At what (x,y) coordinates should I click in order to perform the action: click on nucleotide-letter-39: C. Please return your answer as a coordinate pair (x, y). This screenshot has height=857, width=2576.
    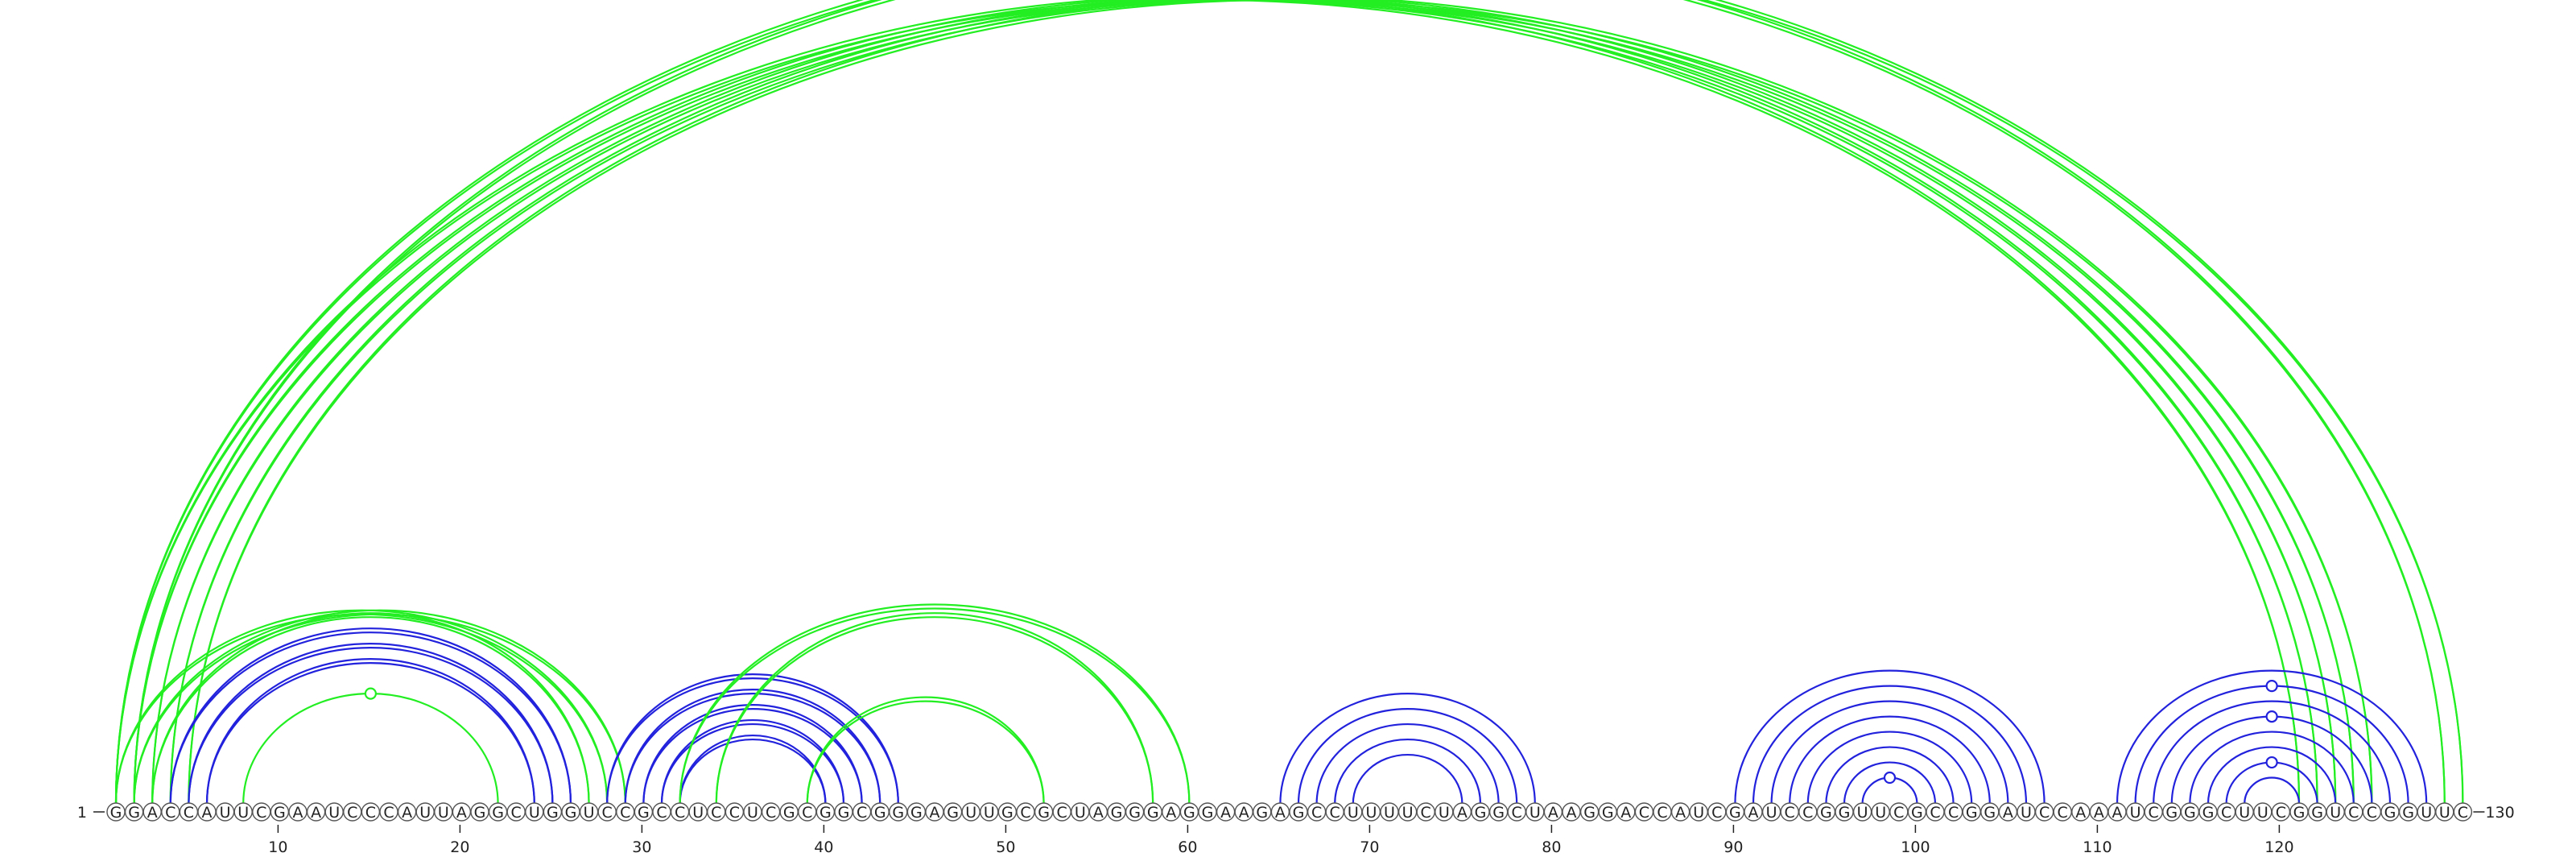
    Looking at the image, I should click on (807, 813).